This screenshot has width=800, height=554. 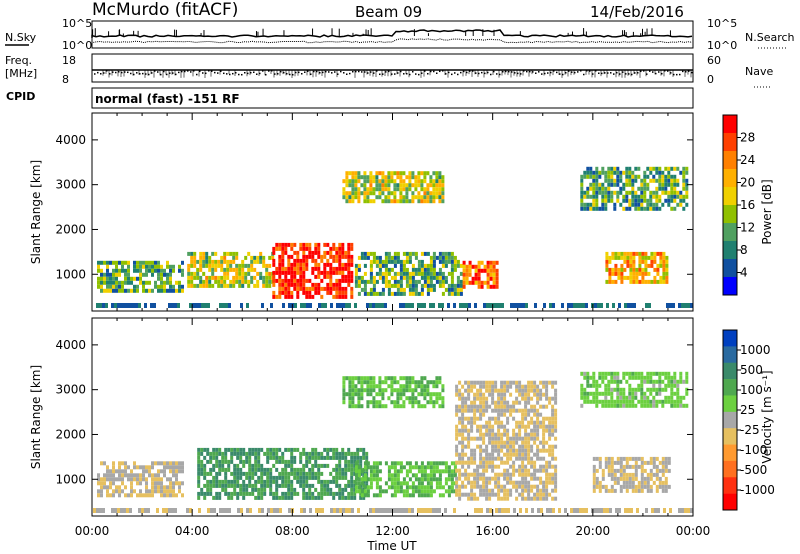 I want to click on nsky-panel-frame, so click(x=392, y=34).